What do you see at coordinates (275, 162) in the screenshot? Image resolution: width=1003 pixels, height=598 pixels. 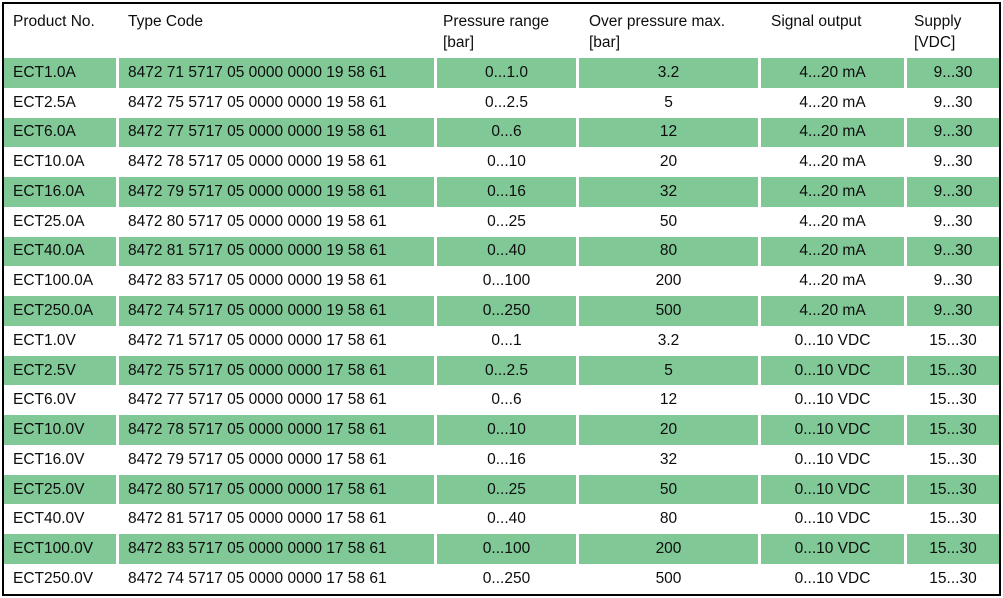 I see `cell-type-code: 8472 78 5717 05 0000 0000 19 58 61` at bounding box center [275, 162].